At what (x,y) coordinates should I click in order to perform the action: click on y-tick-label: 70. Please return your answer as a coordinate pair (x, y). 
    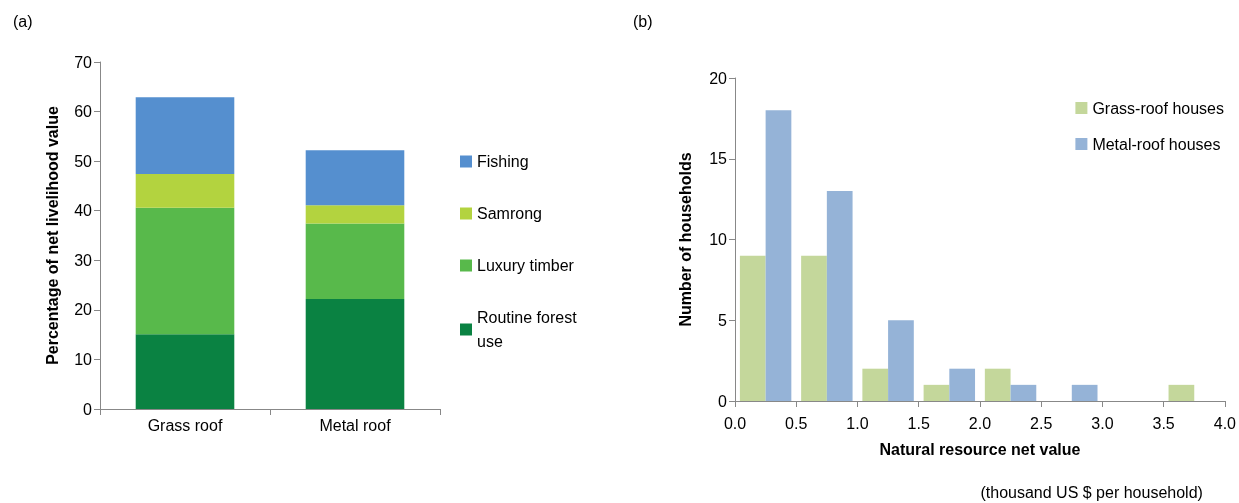
    Looking at the image, I should click on (83, 62).